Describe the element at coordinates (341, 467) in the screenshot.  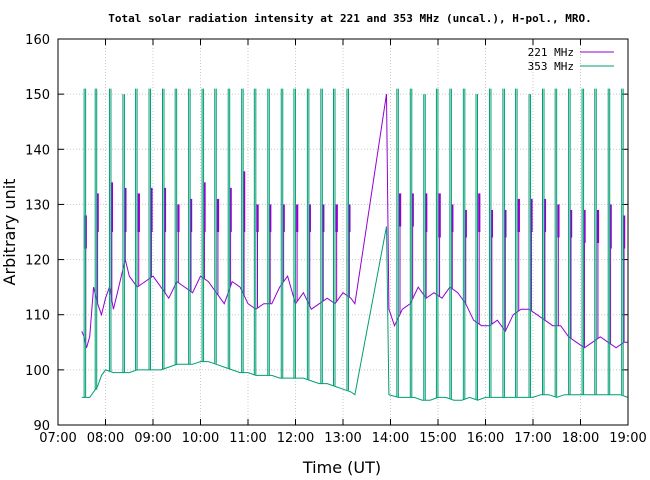
I see `x-axis-label: Time (UT)` at that location.